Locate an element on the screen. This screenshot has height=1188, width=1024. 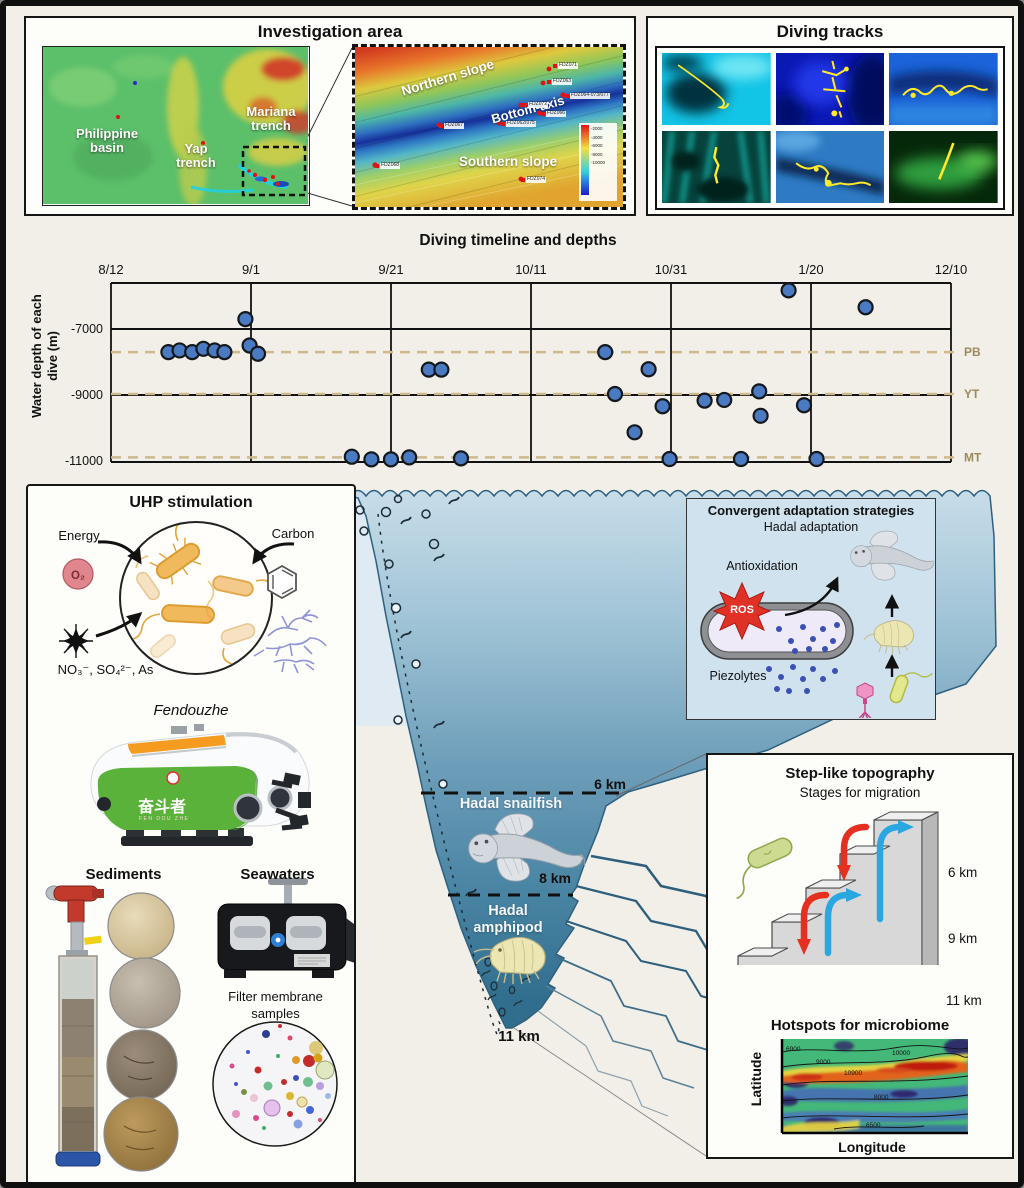
svg-text: 9/1 is located at coordinates (251, 269).